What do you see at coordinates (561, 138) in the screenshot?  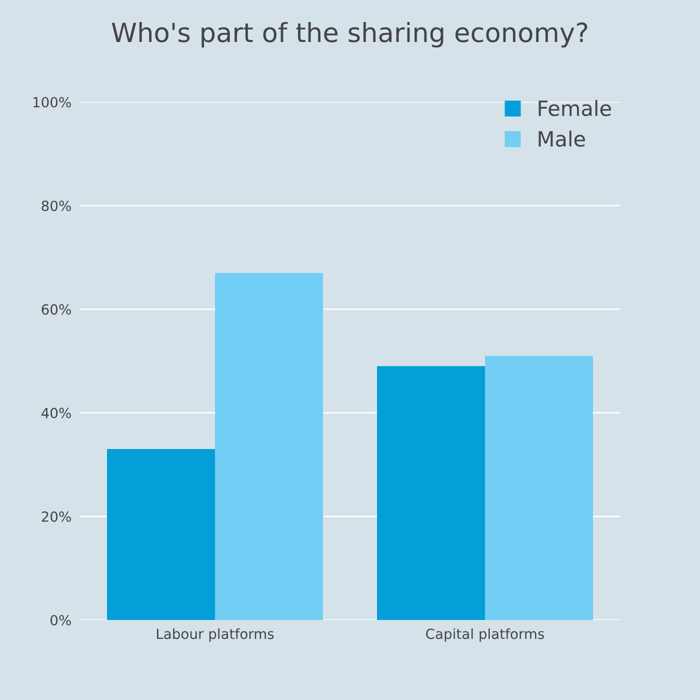 I see `legend-label: Male` at bounding box center [561, 138].